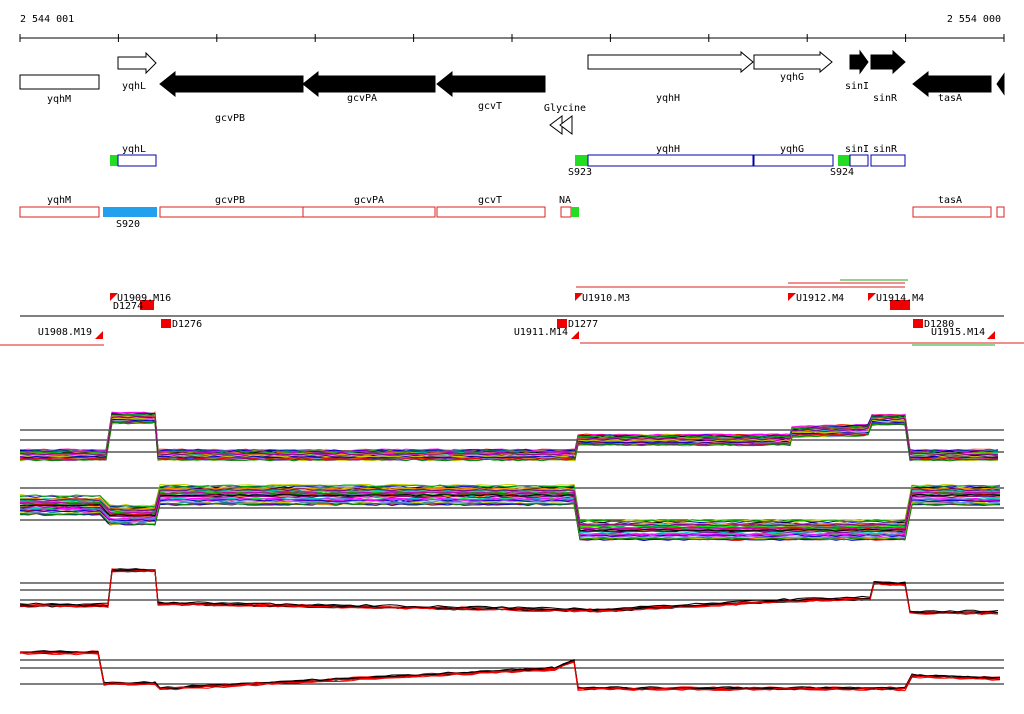 The height and width of the screenshot is (714, 1024). Describe the element at coordinates (230, 118) in the screenshot. I see `gene-label: gcvPB` at that location.